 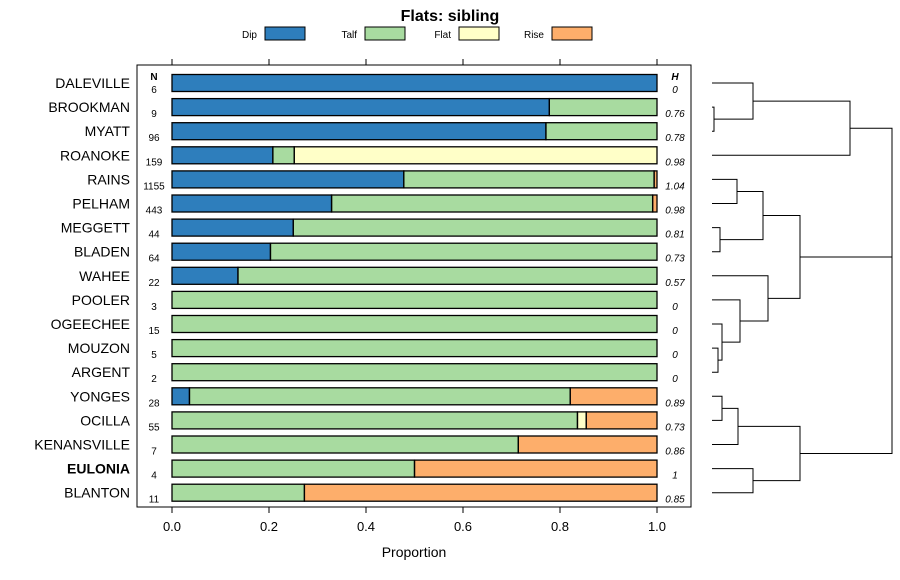 What do you see at coordinates (675, 283) in the screenshot?
I see `row-h-value: 0.57` at bounding box center [675, 283].